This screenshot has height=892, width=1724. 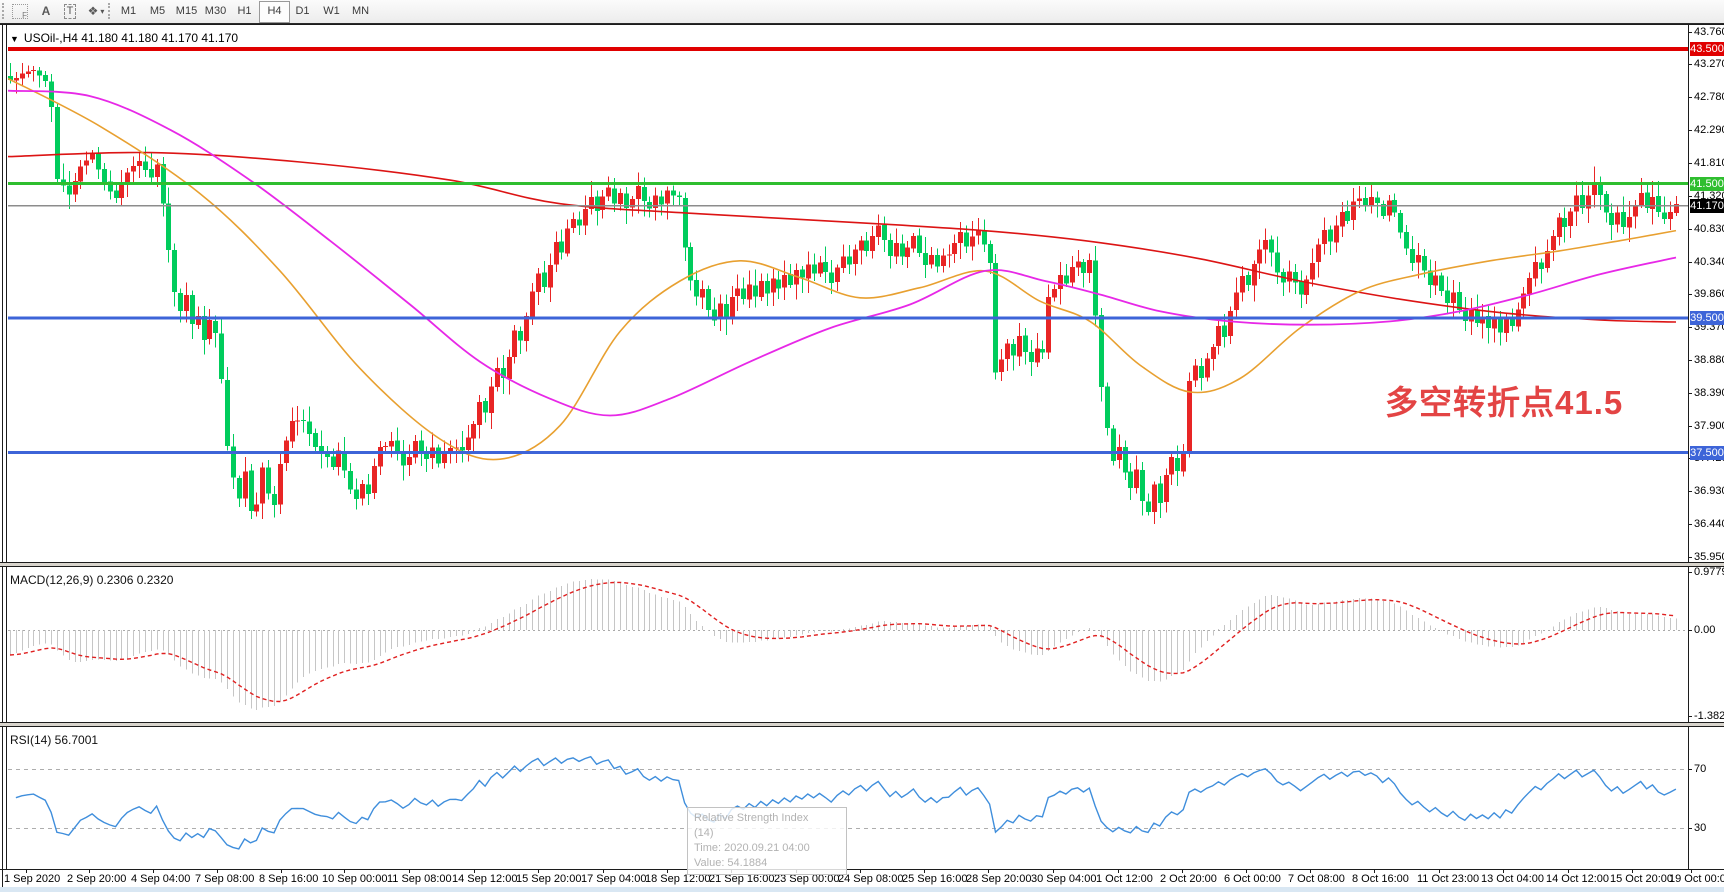 I want to click on time-axis-label: 6 Oct 00:00, so click(x=1252, y=879).